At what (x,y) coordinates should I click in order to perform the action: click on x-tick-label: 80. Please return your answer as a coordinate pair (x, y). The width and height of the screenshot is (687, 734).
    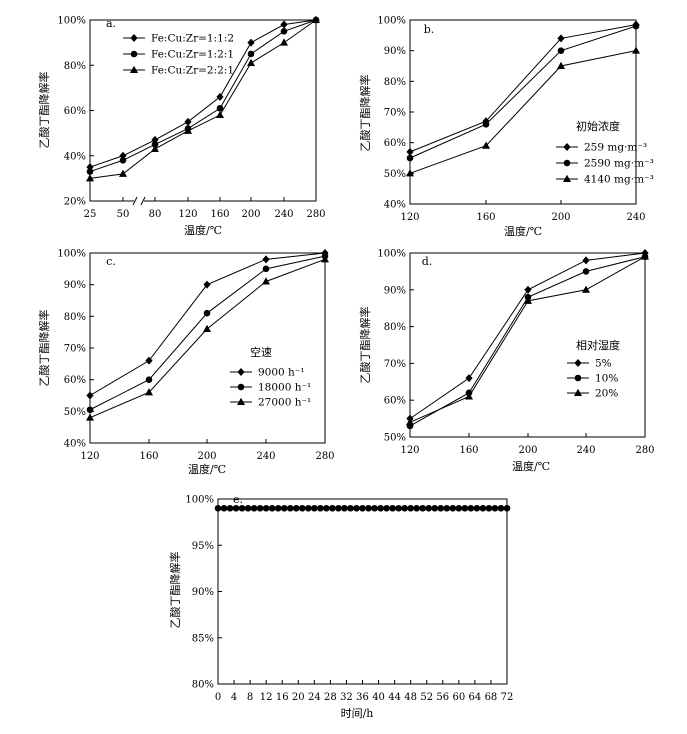
    Looking at the image, I should click on (155, 214).